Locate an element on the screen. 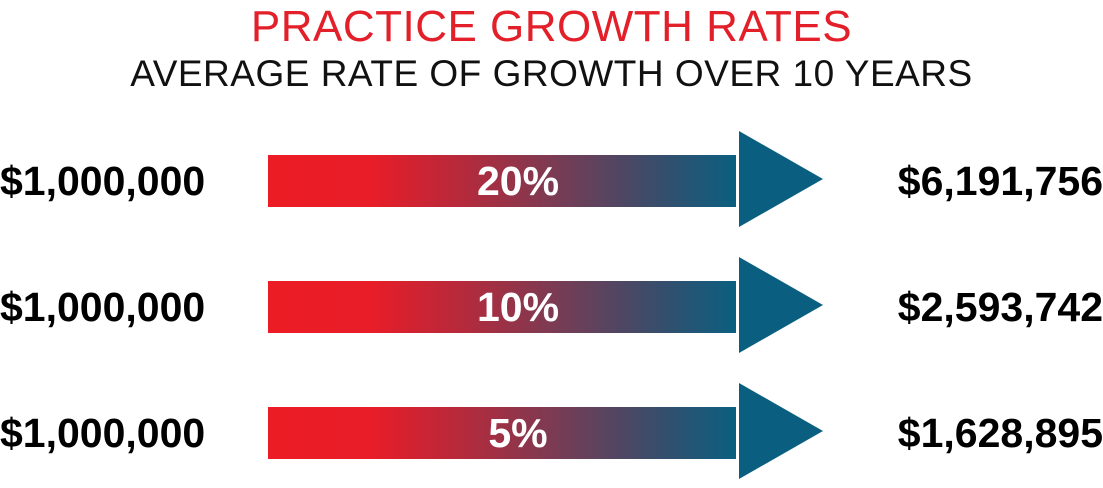 Image resolution: width=1103 pixels, height=488 pixels. arrow-shaft: 10% is located at coordinates (502, 307).